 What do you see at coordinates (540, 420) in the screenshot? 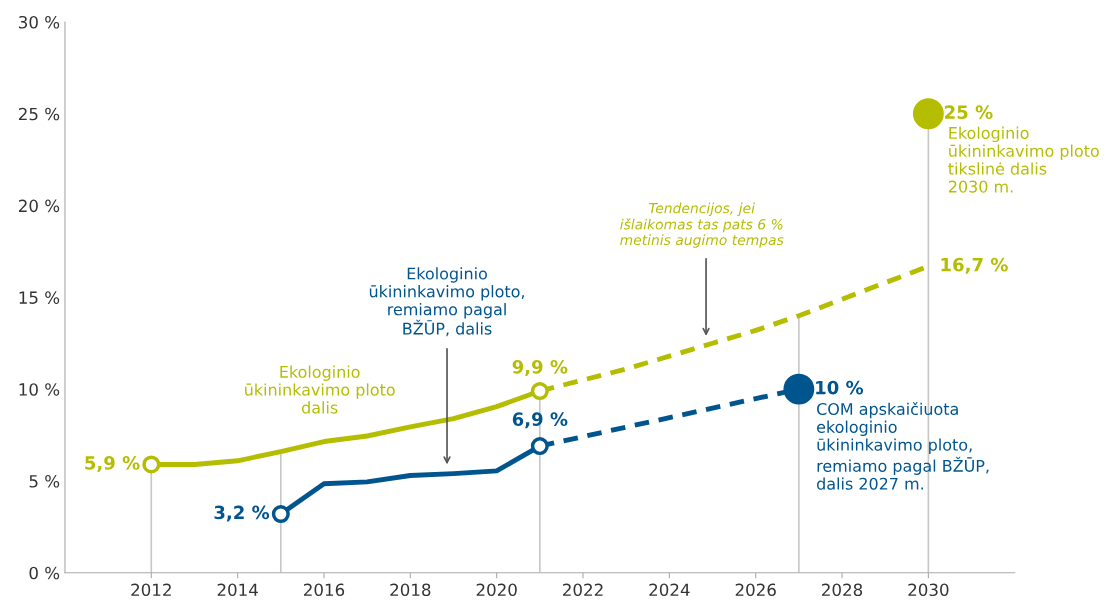
I see `data-label: 6,9 %` at bounding box center [540, 420].